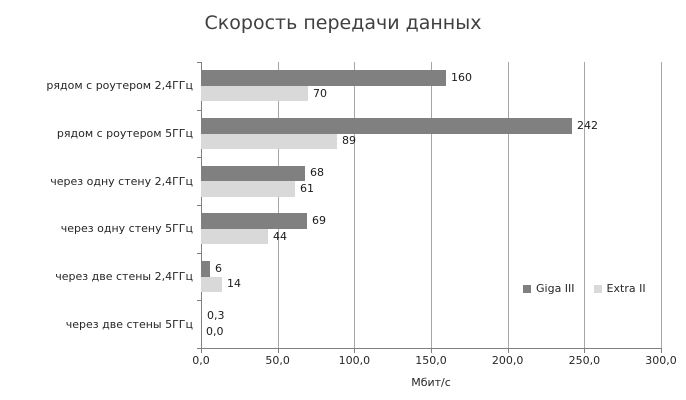 The width and height of the screenshot is (686, 400). Describe the element at coordinates (461, 78) in the screenshot. I see `value-label: 160` at that location.